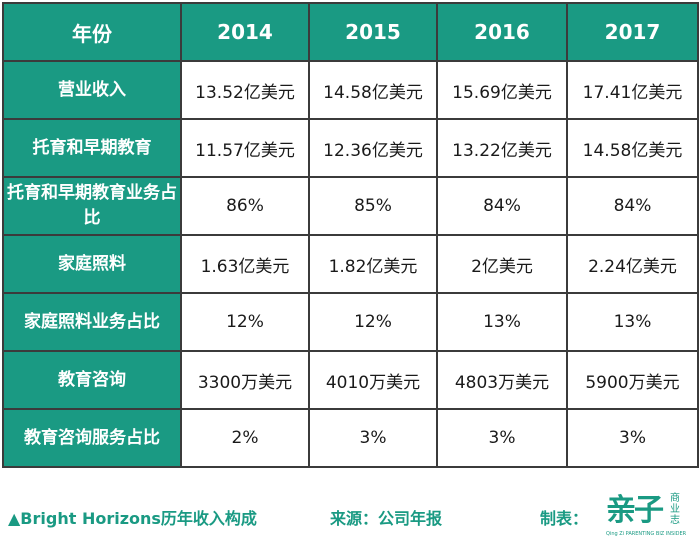 Image resolution: width=700 pixels, height=545 pixels. What do you see at coordinates (502, 90) in the screenshot?
I see `table-cell: 15.69亿美元` at bounding box center [502, 90].